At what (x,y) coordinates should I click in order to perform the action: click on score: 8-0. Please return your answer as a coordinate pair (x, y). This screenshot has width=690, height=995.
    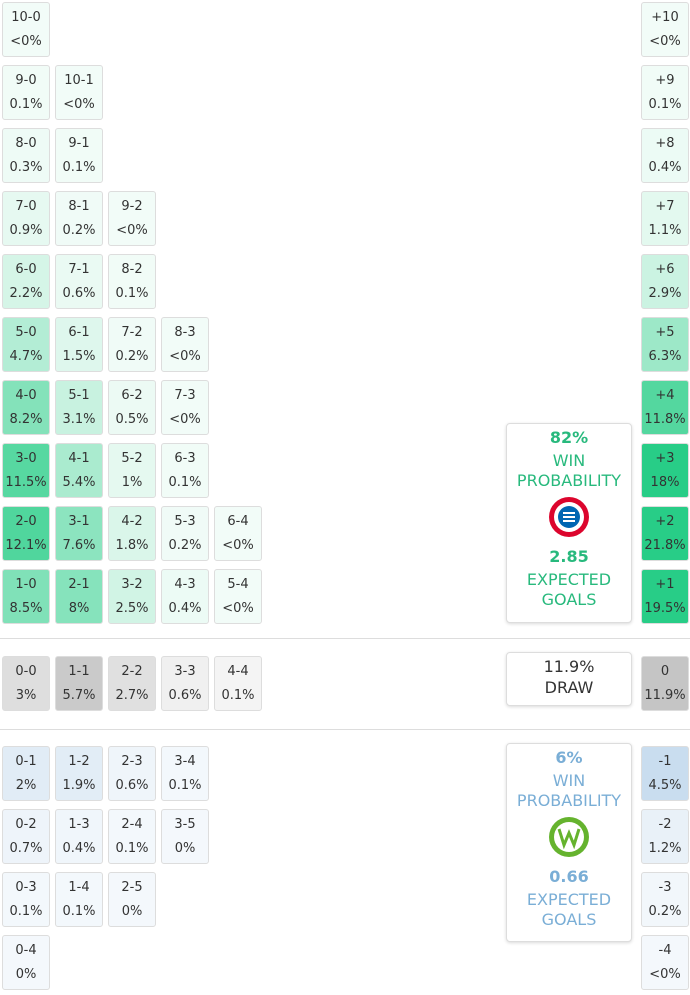
    Looking at the image, I should click on (26, 143).